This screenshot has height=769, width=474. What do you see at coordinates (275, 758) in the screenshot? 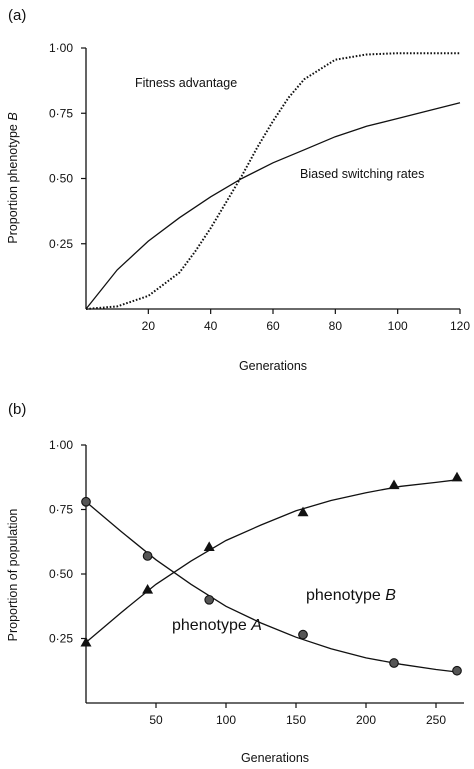
I see `panel-b-x-axis-title: Generations` at bounding box center [275, 758].